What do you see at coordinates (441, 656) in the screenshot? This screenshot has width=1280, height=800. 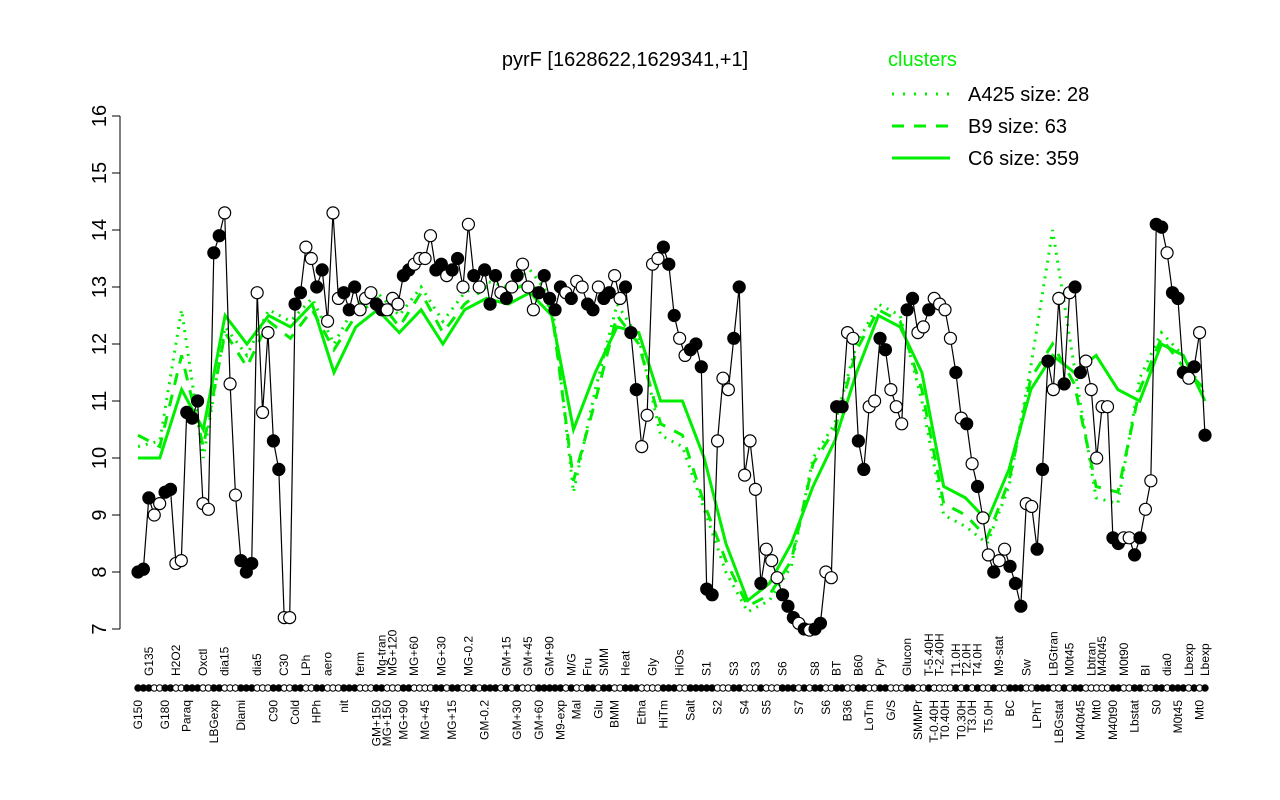 I see `x-tick-label: MG+30` at bounding box center [441, 656].